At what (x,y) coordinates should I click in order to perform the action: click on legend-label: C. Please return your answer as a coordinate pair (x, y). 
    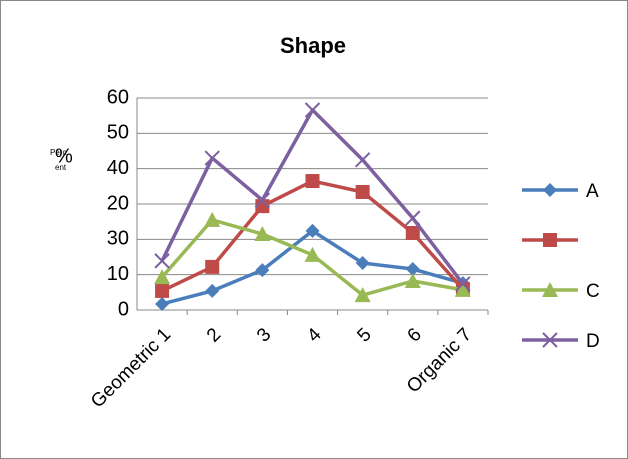
    Looking at the image, I should click on (593, 291).